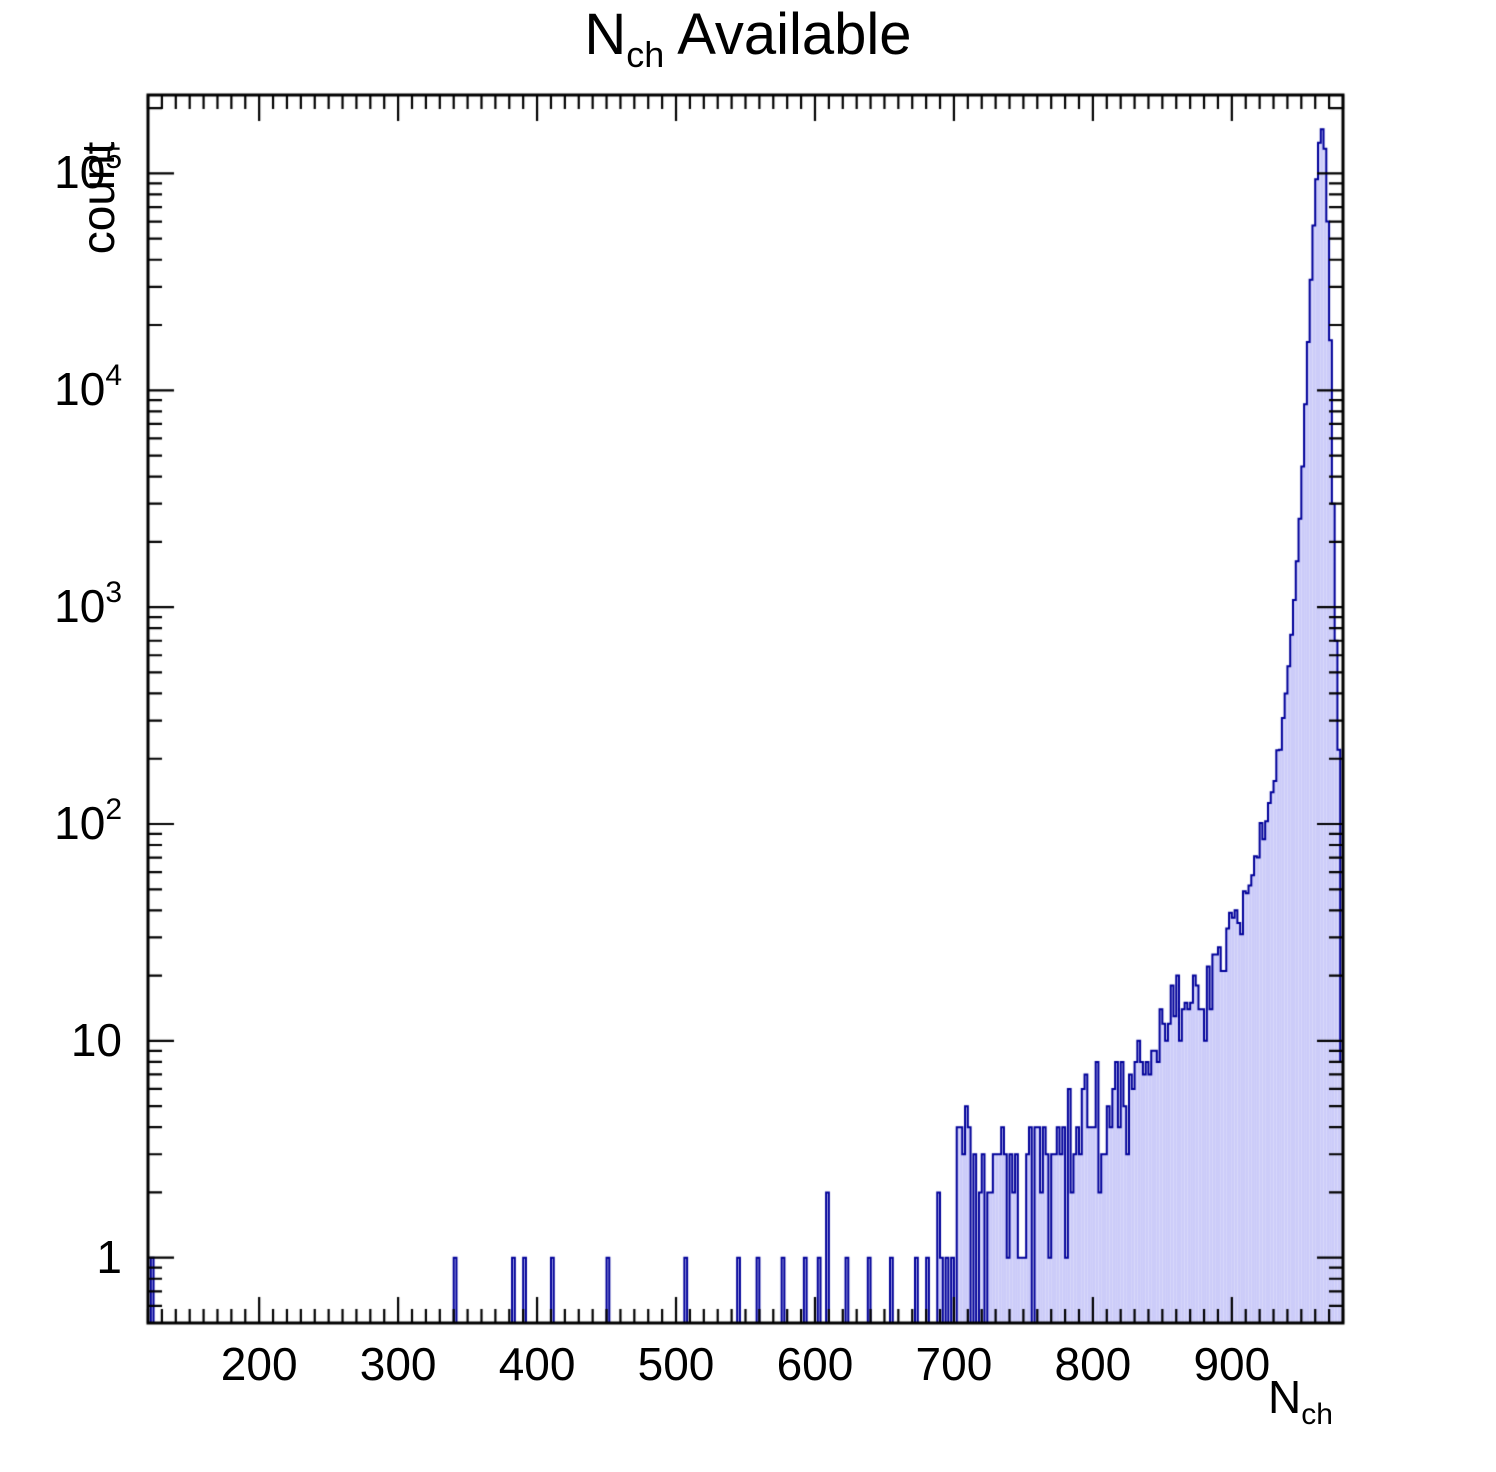 This screenshot has height=1472, width=1496. Describe the element at coordinates (259, 1364) in the screenshot. I see `x-tick-label: 200` at that location.